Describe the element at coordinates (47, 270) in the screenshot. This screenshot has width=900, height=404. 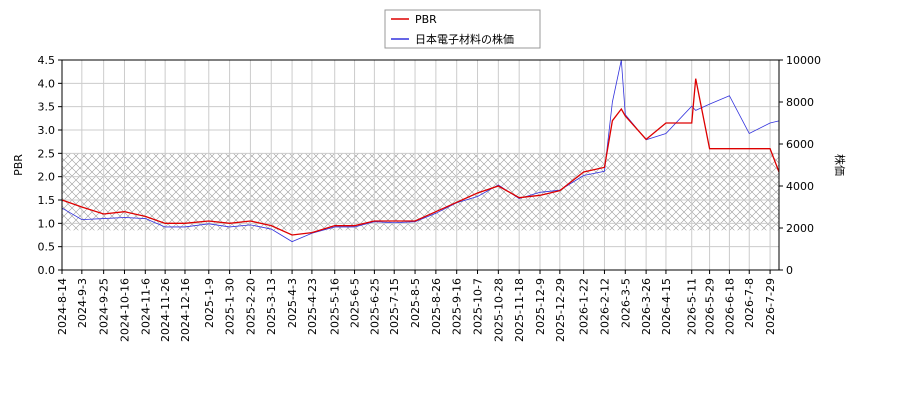
I see `y-tick-label: 0.0` at that location.